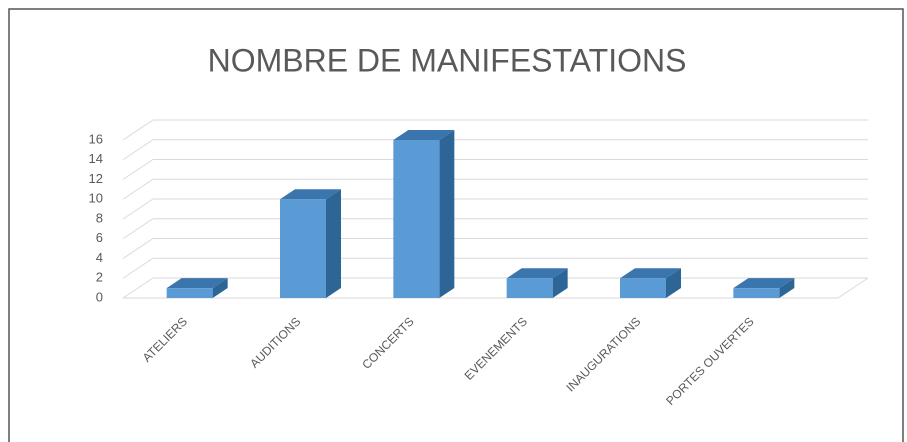  I want to click on y-tick-label: 6, so click(99, 237).